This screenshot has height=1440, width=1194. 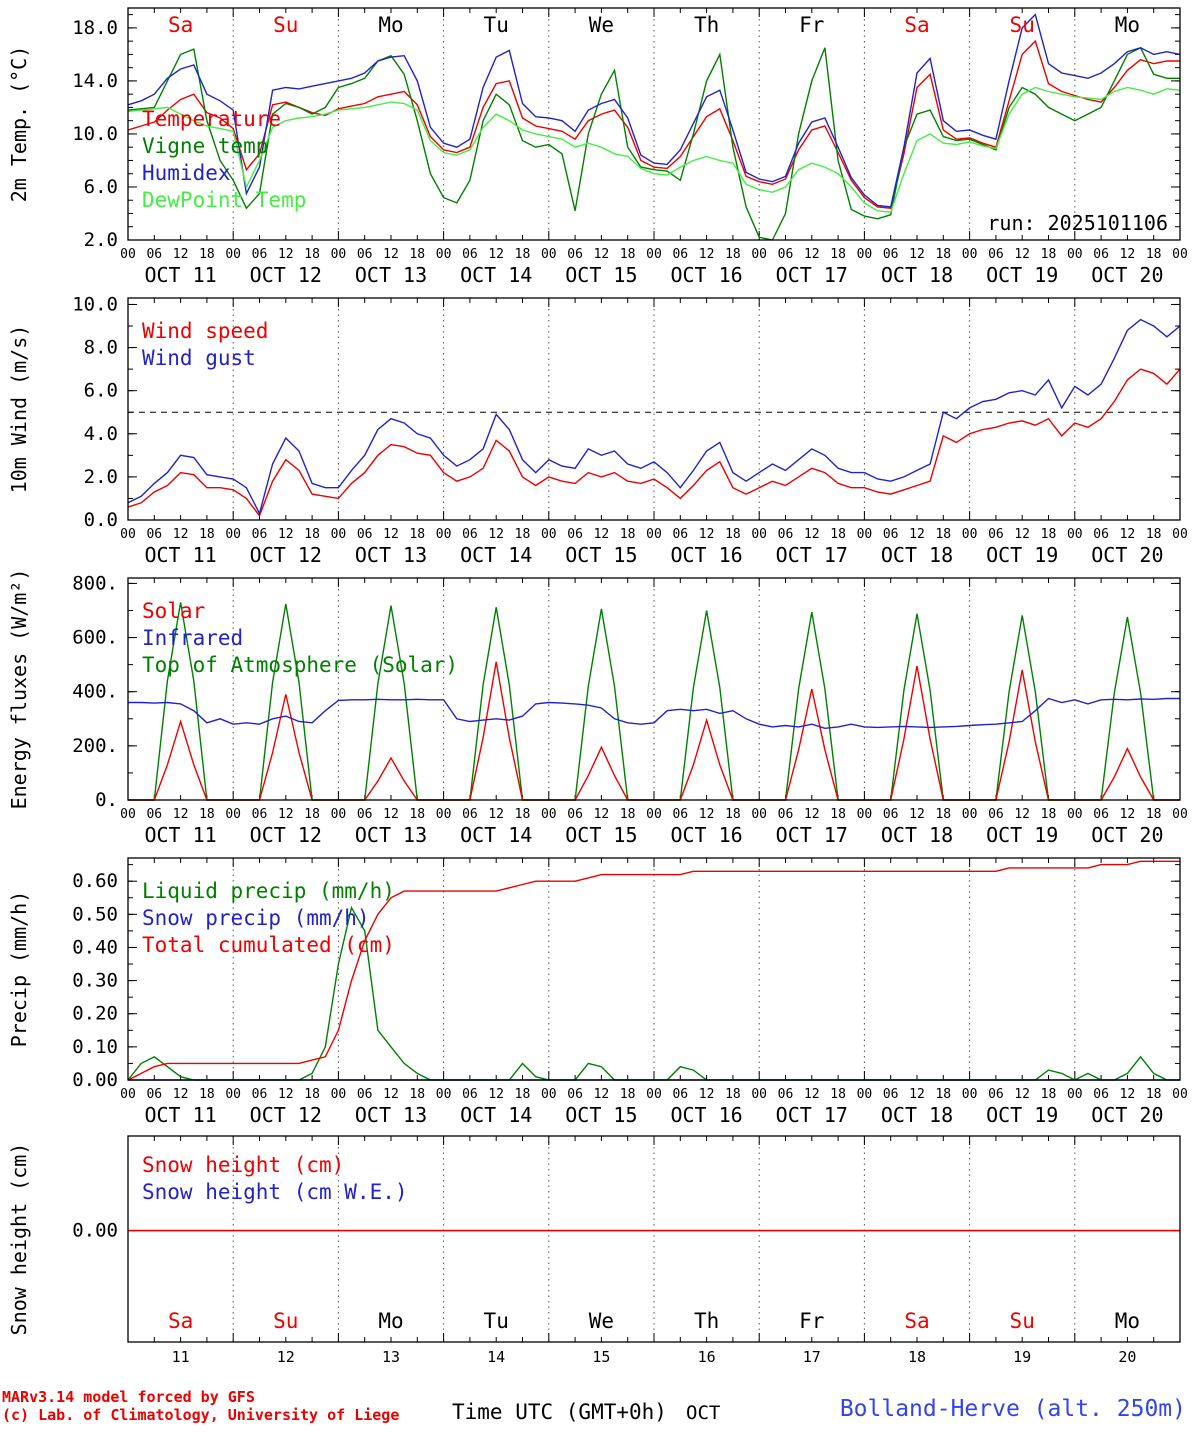 I want to click on infrared-line, so click(x=654, y=713).